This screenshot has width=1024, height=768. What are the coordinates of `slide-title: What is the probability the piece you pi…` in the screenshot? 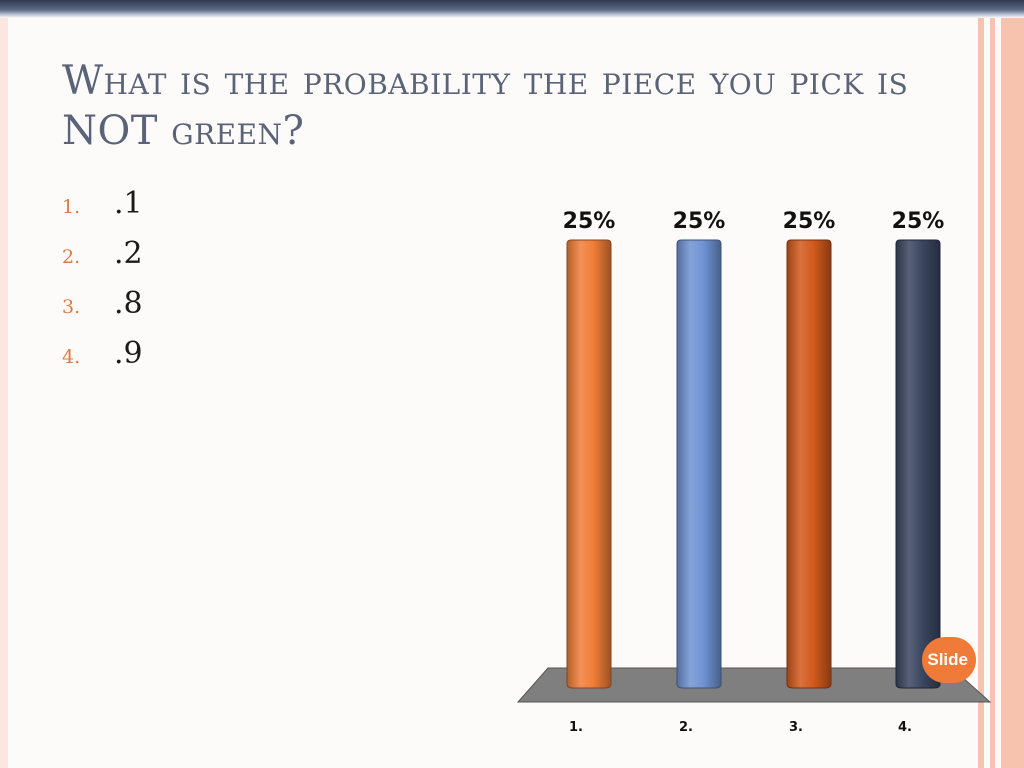 It's located at (502, 106).